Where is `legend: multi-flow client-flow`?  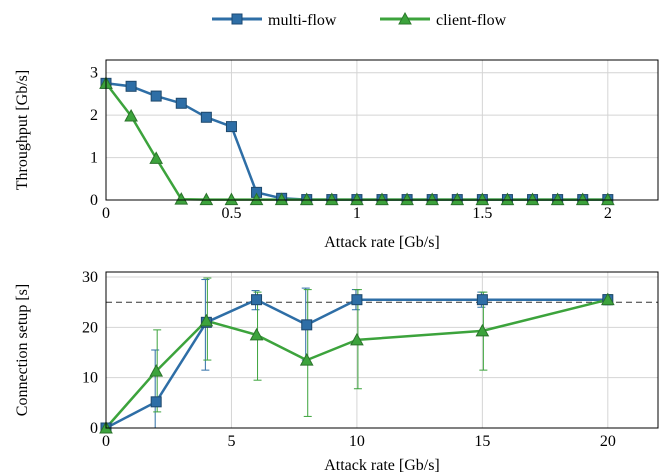
legend: multi-flow client-flow is located at coordinates (359, 20).